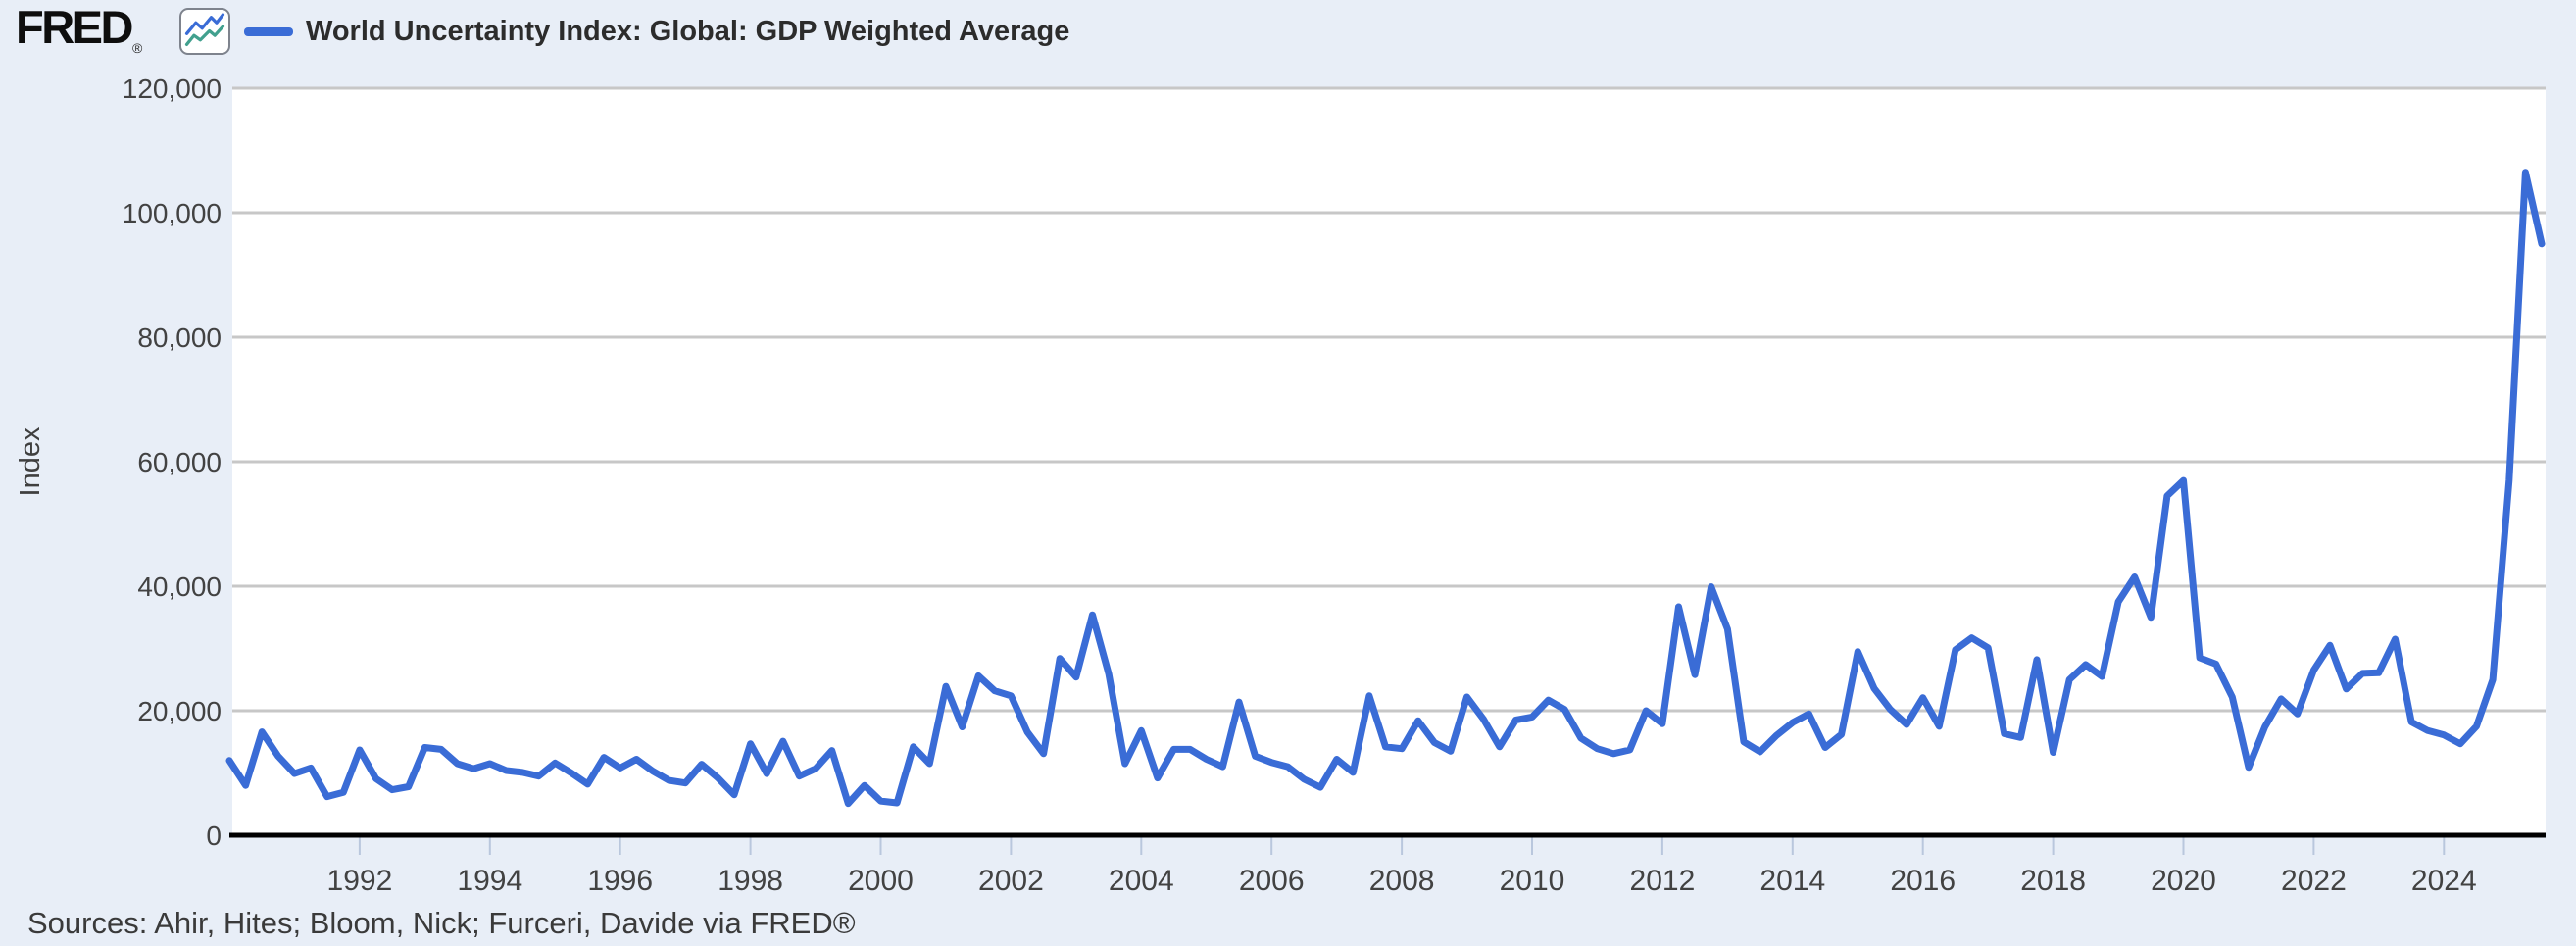  What do you see at coordinates (74, 27) in the screenshot?
I see `fred-logo-text: FRED` at bounding box center [74, 27].